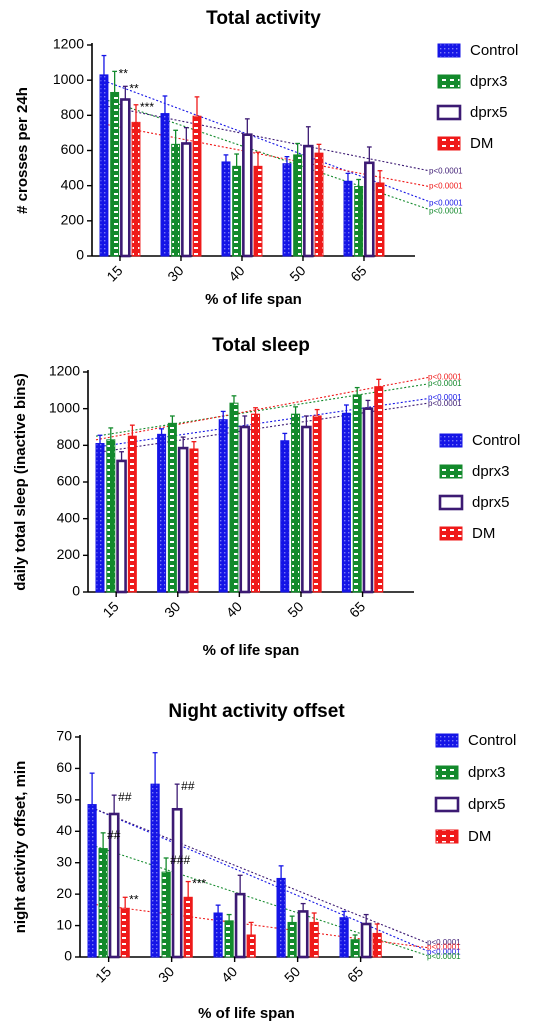  I want to click on chart-title: Total sleep, so click(261, 345).